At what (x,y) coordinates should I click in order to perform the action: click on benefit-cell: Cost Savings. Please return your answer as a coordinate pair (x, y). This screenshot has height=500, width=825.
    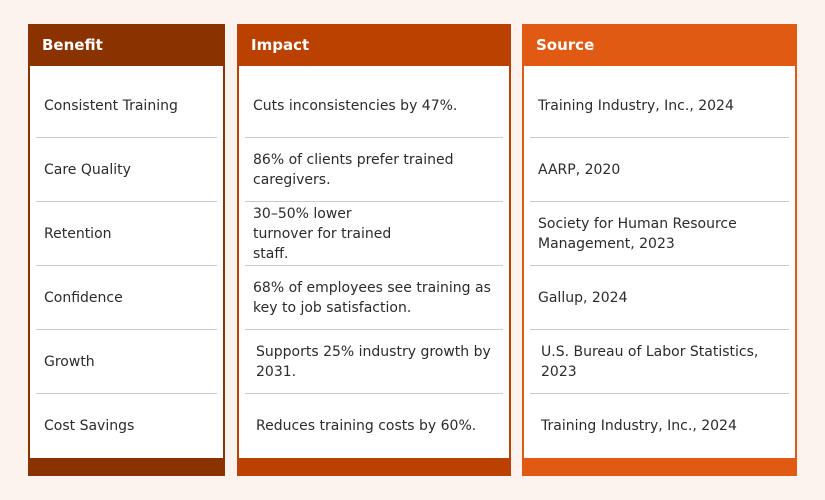
    Looking at the image, I should click on (89, 426).